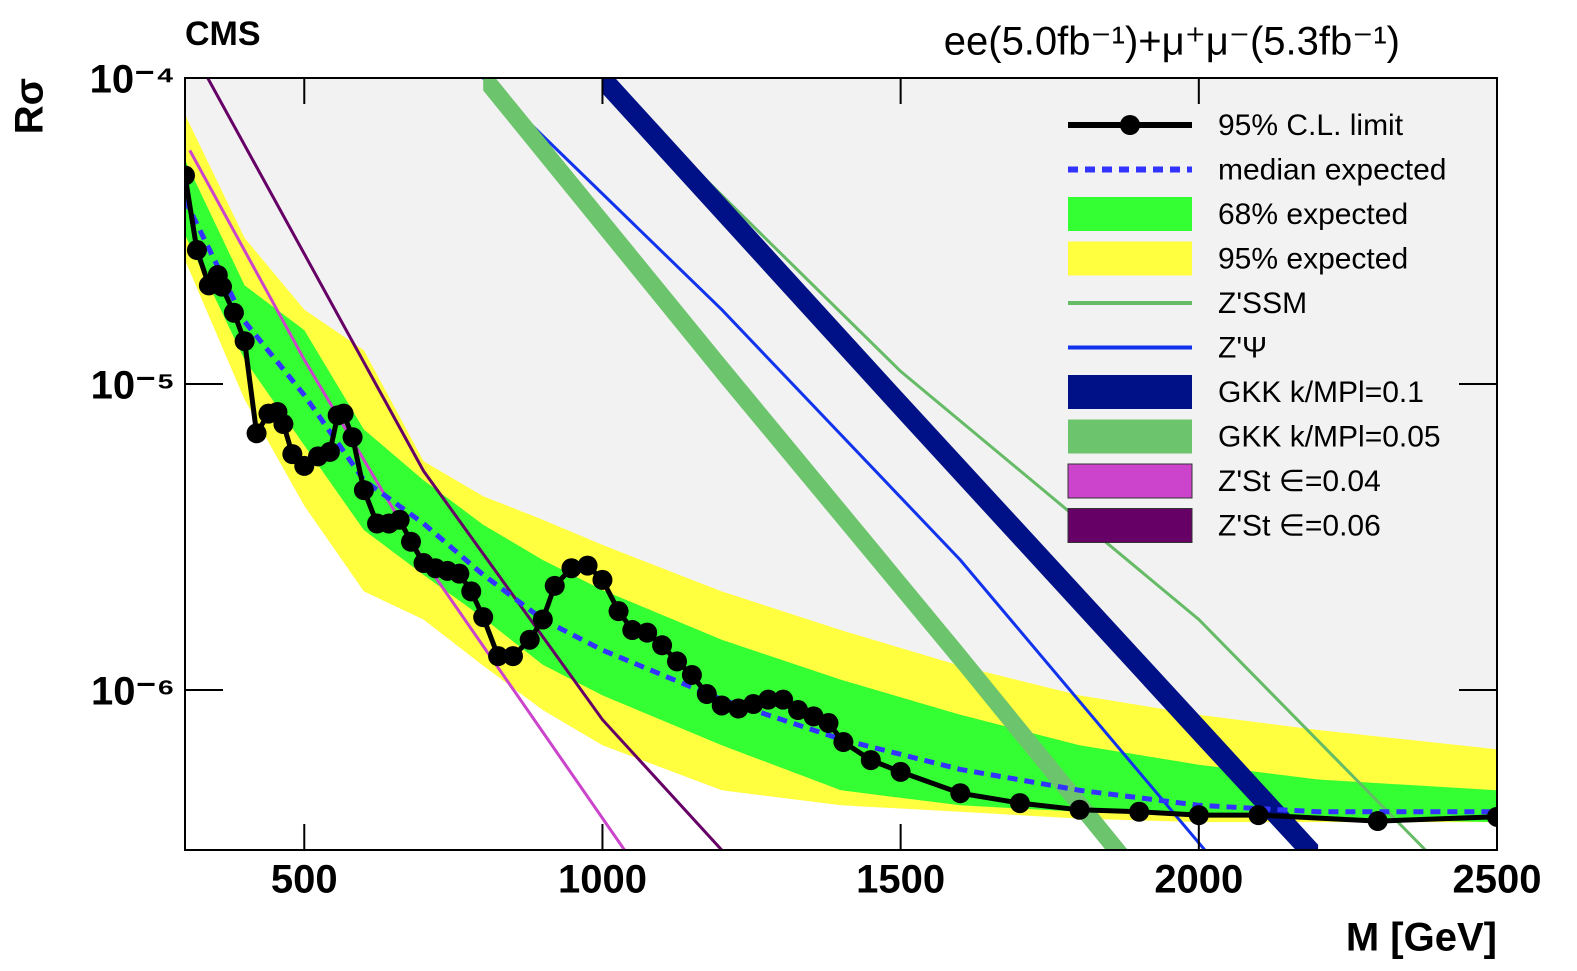 Image resolution: width=1577 pixels, height=971 pixels. What do you see at coordinates (132, 80) in the screenshot?
I see `y-tick-label: 10⁻⁴` at bounding box center [132, 80].